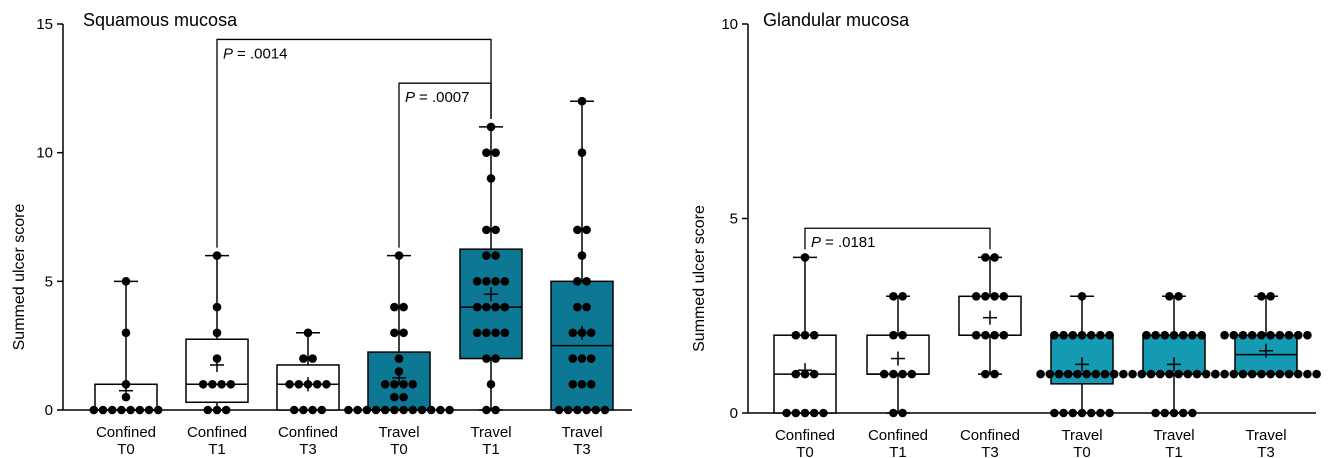 The width and height of the screenshot is (1330, 458). I want to click on p-value-text: = .0007, so click(444, 97).